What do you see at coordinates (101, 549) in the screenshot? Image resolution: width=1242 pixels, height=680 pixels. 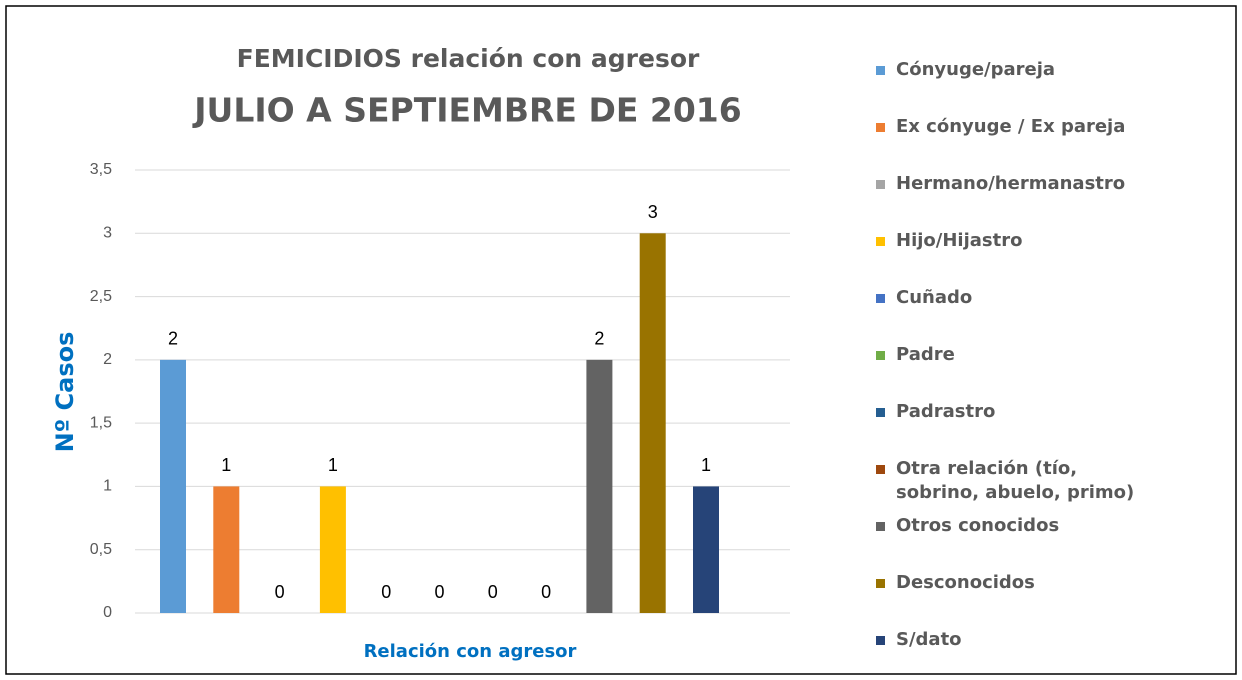 I see `y-tick-label: 0,5` at bounding box center [101, 549].